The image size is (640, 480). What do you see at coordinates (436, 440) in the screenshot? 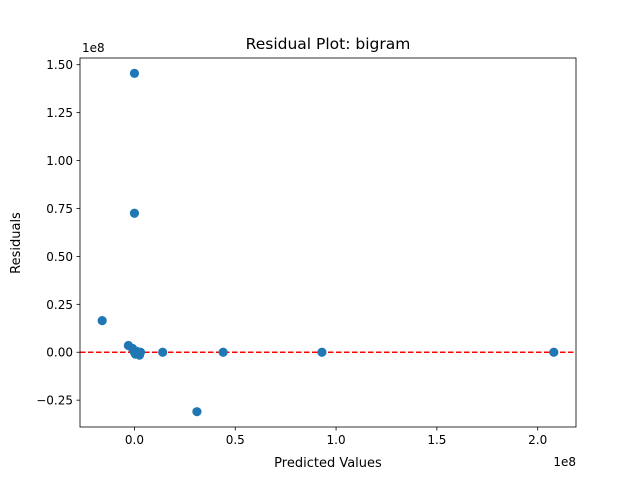
I see `x-tick-label: 1.5` at bounding box center [436, 440].